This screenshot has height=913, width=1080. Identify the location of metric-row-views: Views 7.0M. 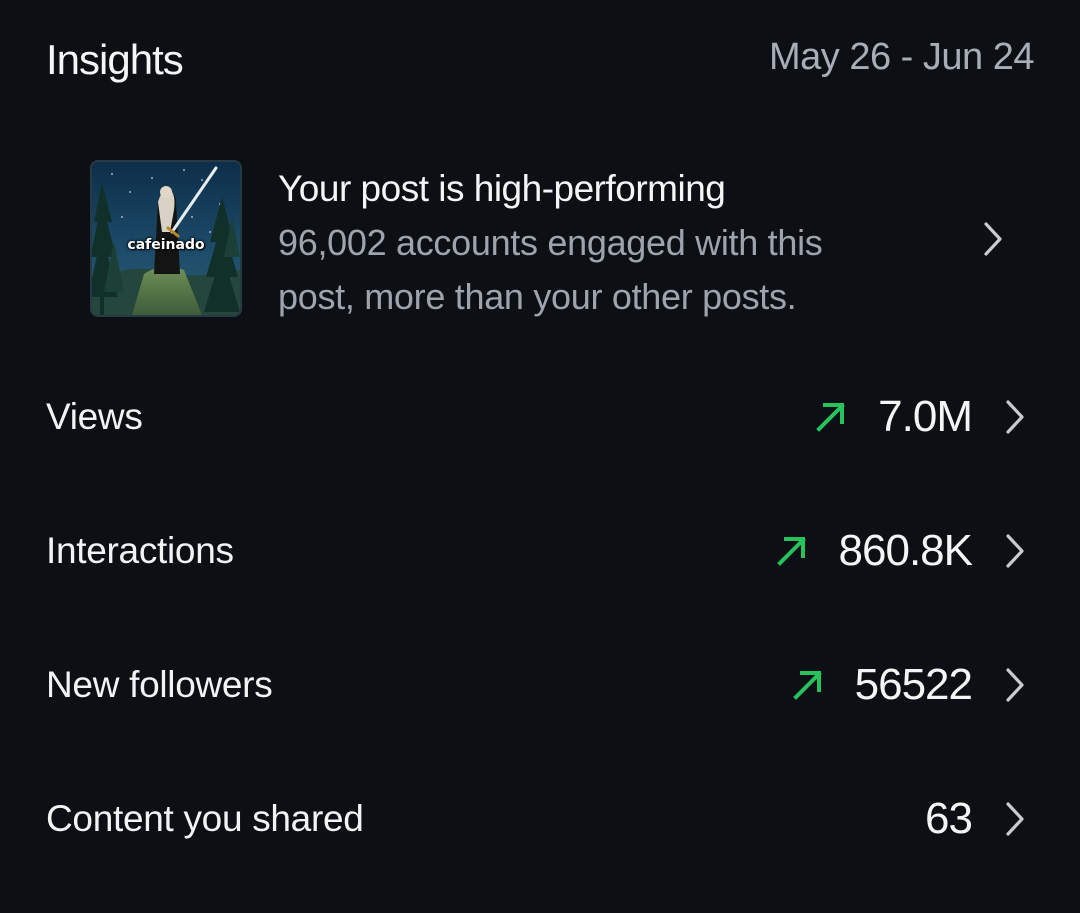
(536, 417).